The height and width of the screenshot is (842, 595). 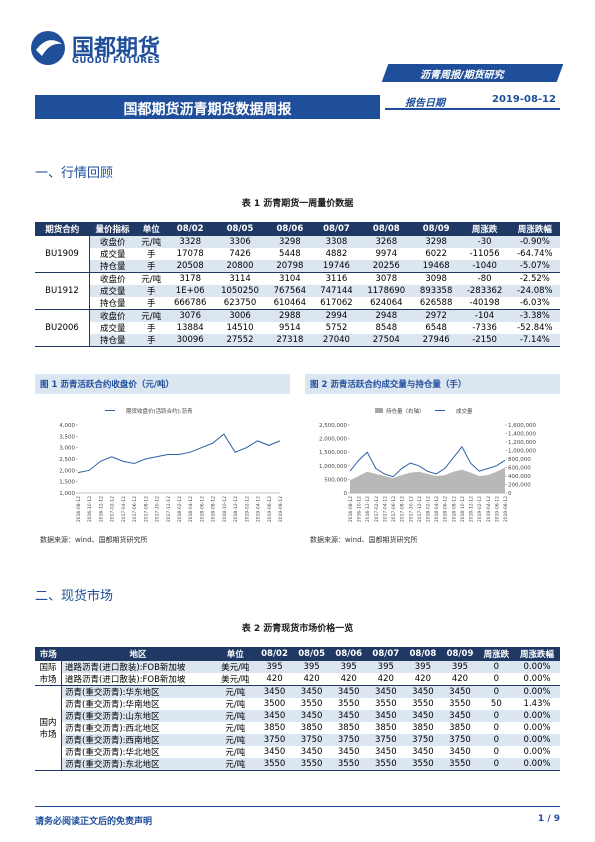 I want to click on x-tick-label: 2016-08-12, so click(x=79, y=509).